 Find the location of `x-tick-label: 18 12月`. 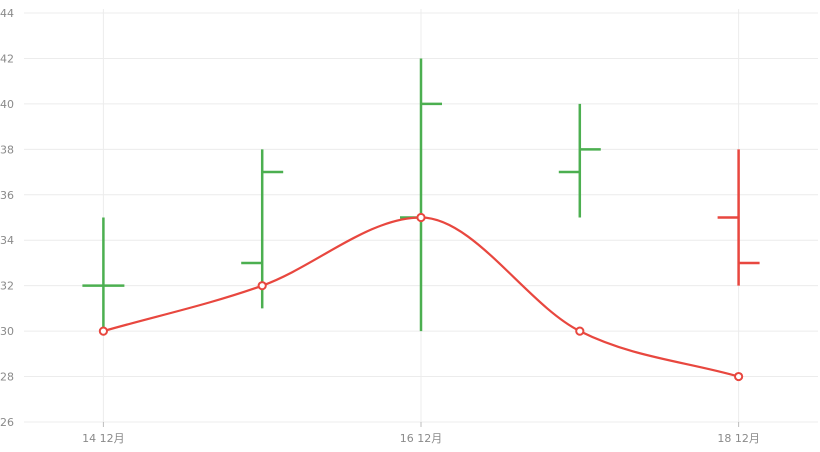

x-tick-label: 18 12月 is located at coordinates (738, 438).